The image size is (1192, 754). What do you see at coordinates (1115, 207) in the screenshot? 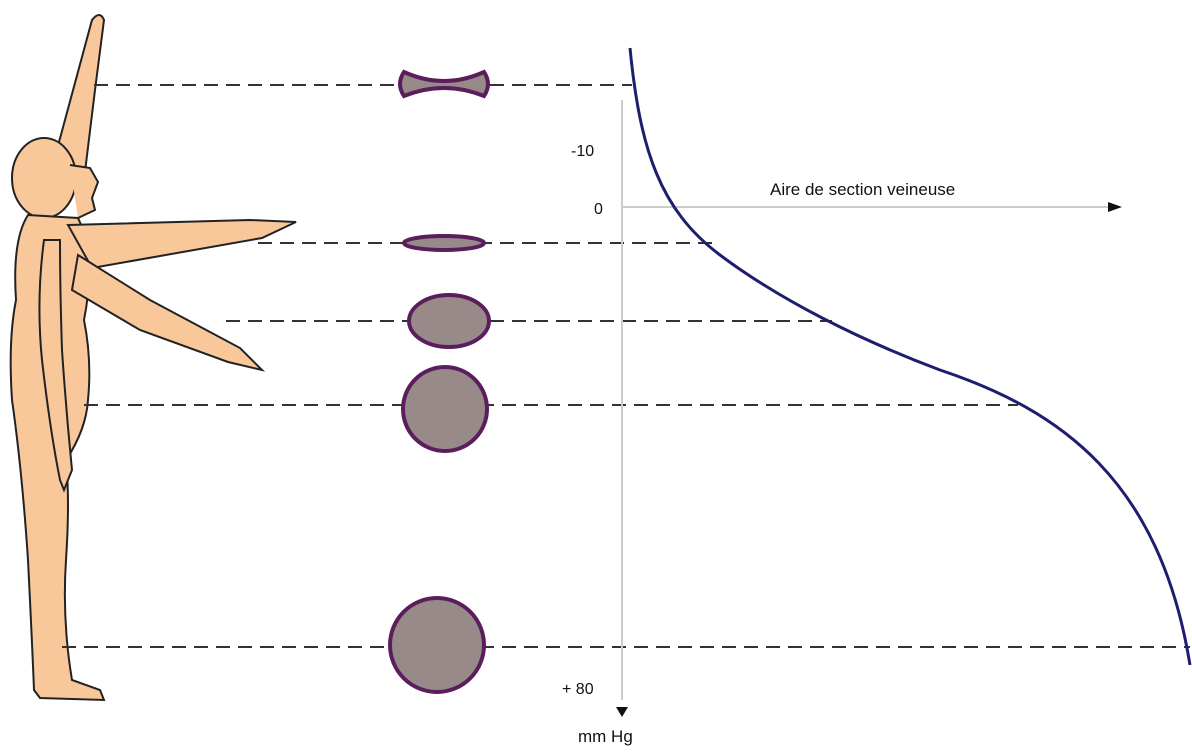
I see `area-axis-arrow-icon` at bounding box center [1115, 207].